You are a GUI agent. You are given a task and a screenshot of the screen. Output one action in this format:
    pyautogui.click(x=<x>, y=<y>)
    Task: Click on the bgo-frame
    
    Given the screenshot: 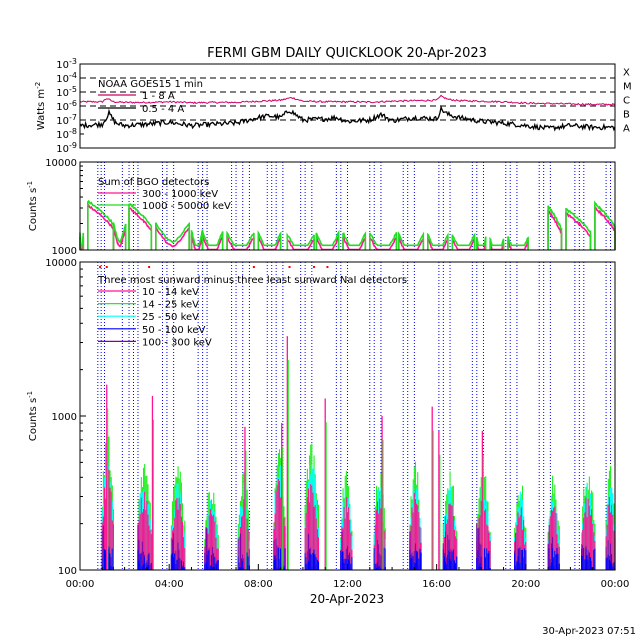 What is the action you would take?
    pyautogui.click(x=347, y=206)
    